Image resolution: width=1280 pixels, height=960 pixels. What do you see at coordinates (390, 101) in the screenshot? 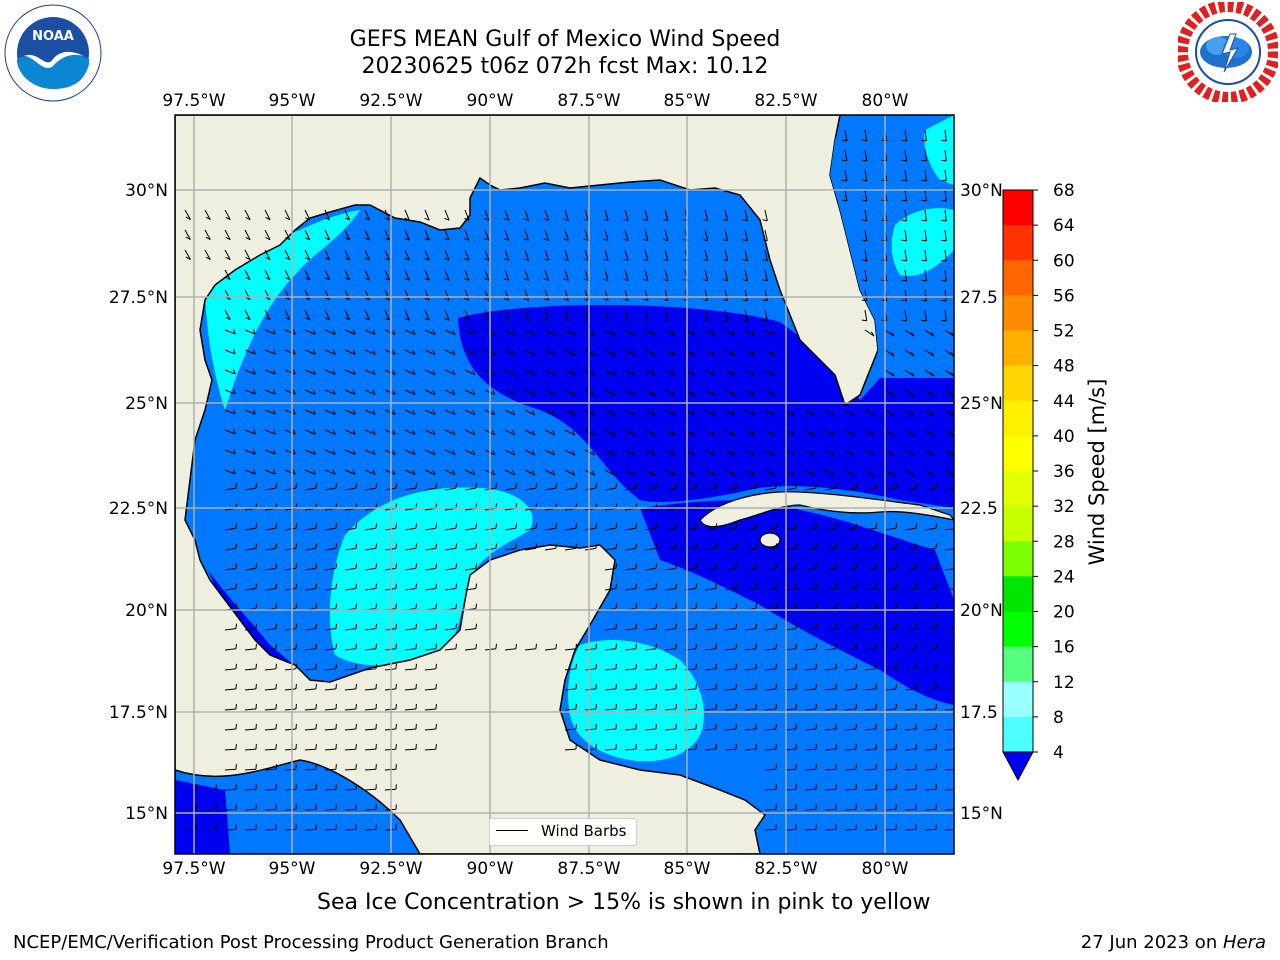
I see `longitude-label: 92.5°W` at bounding box center [390, 101].